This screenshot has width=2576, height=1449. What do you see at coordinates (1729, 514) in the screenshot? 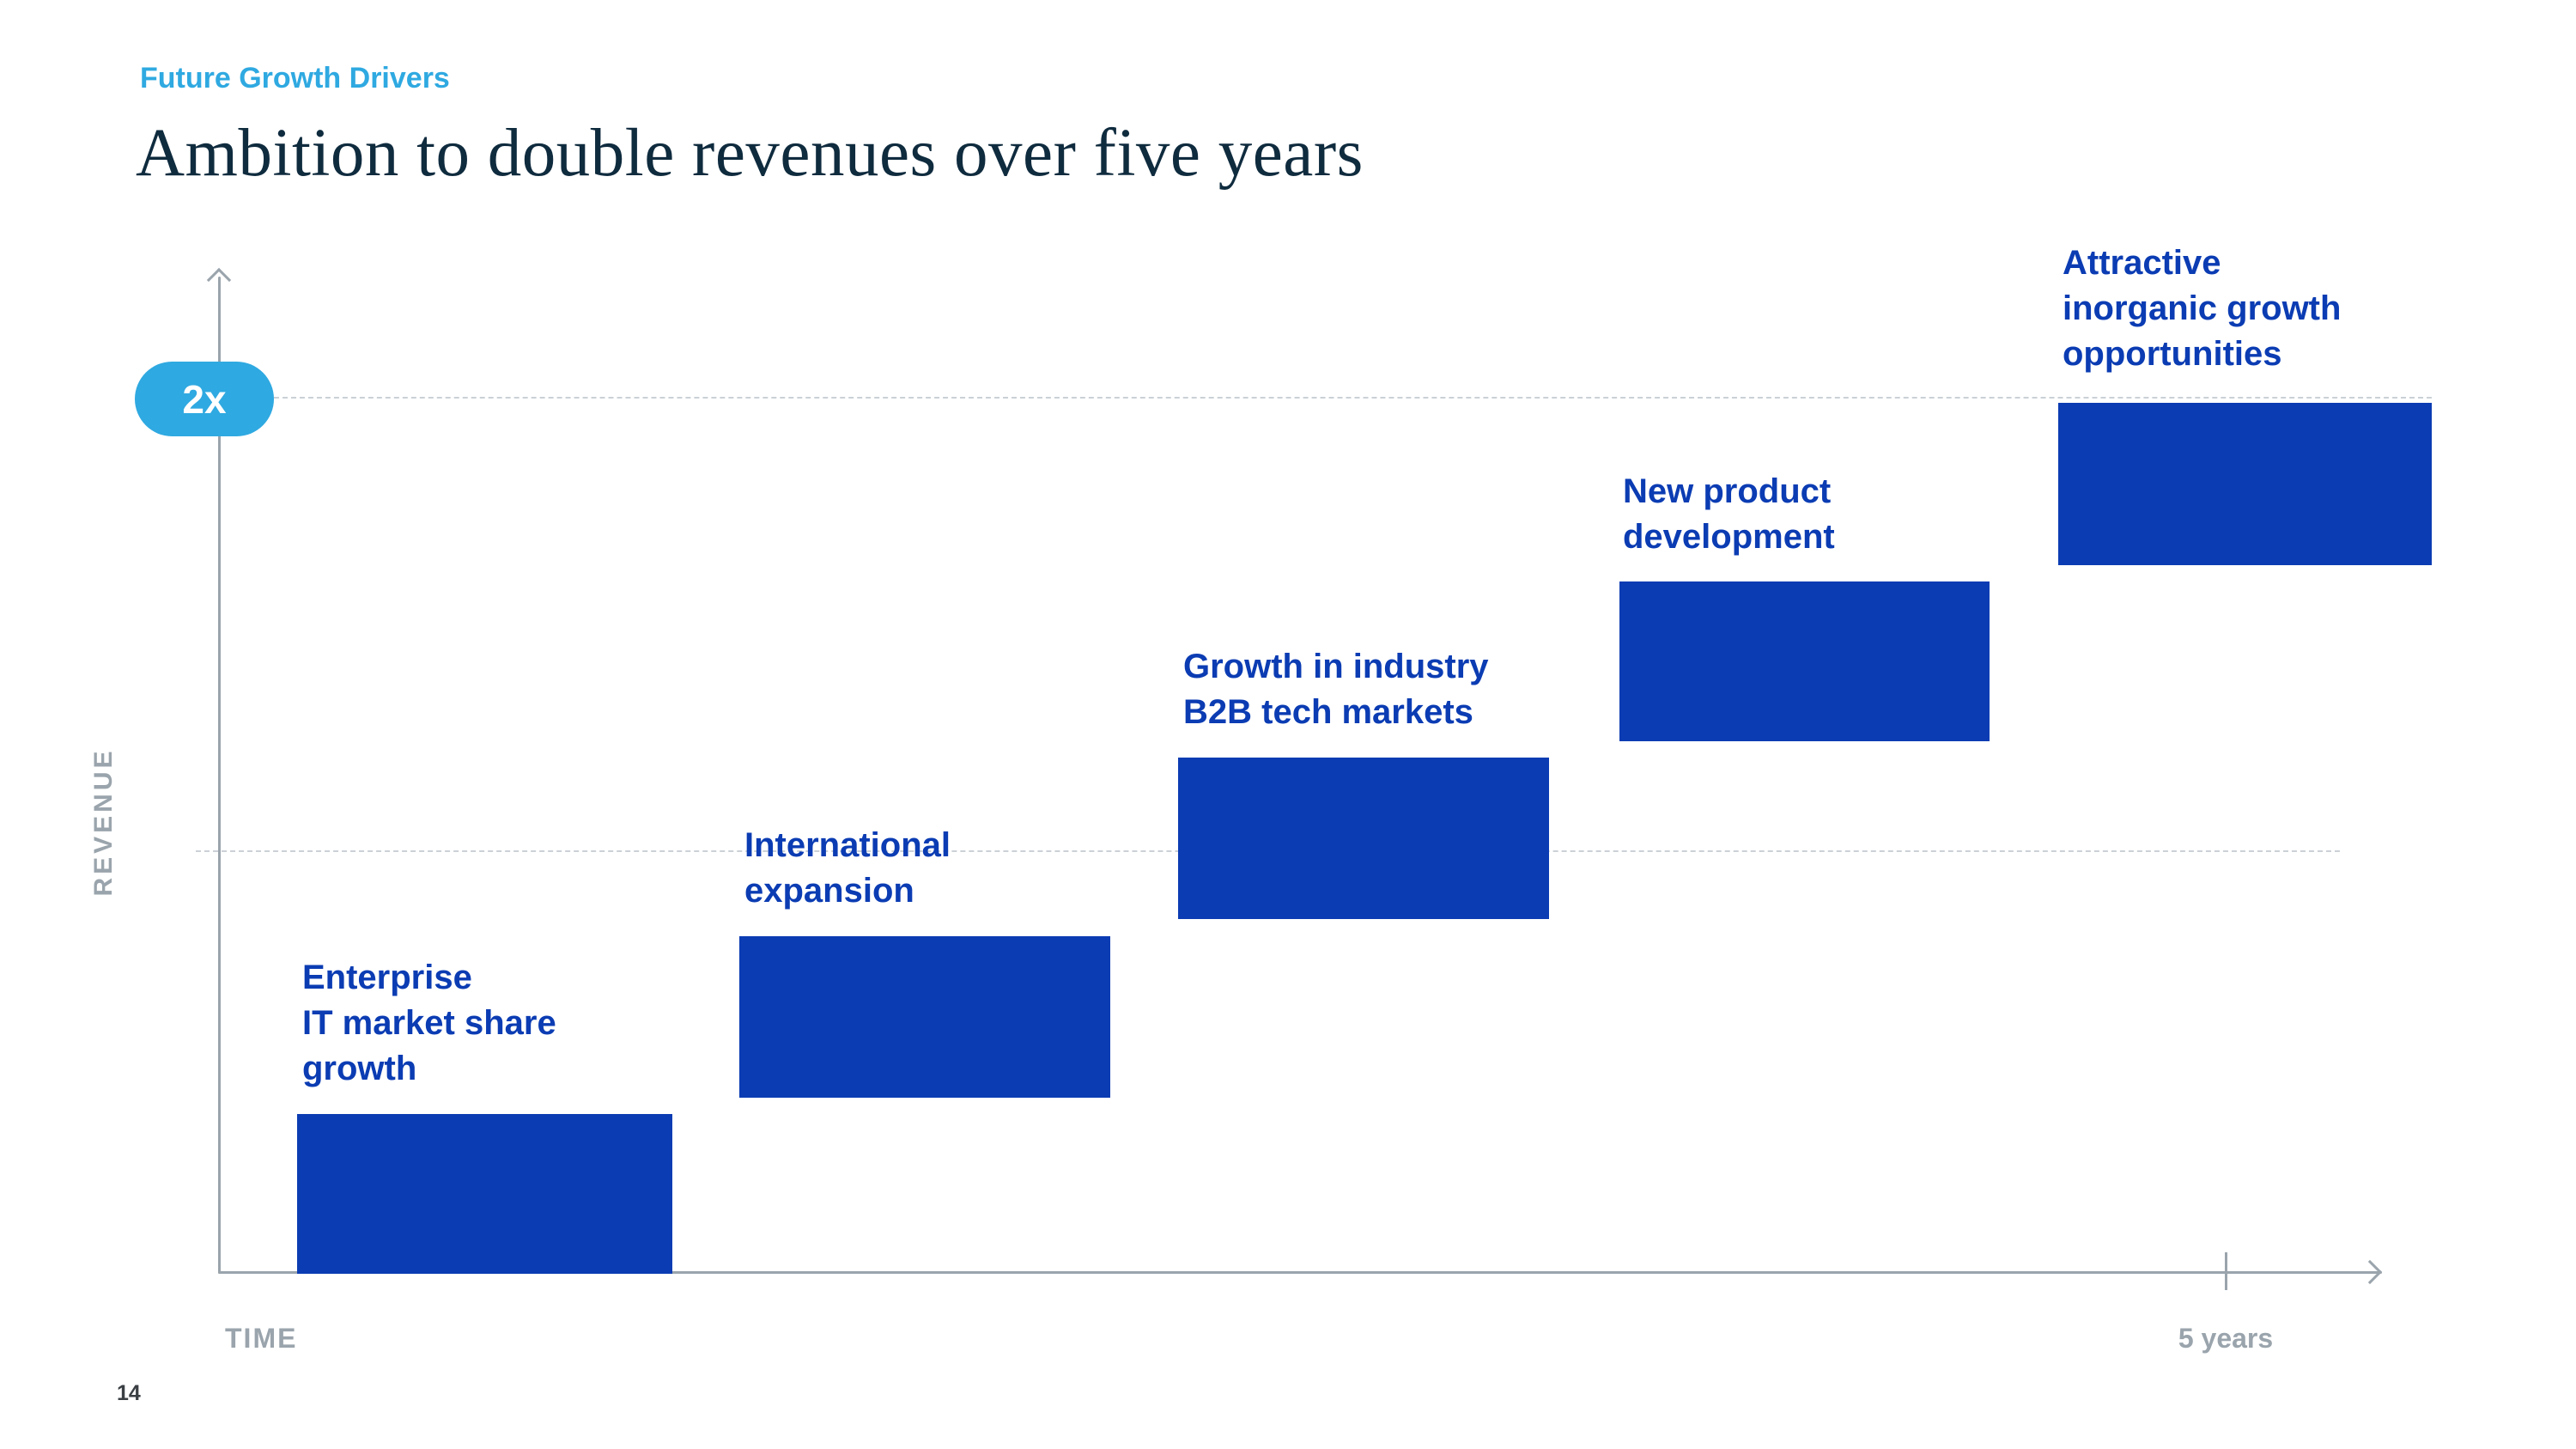
I see `bar-label-new-product-development: New product development` at bounding box center [1729, 514].